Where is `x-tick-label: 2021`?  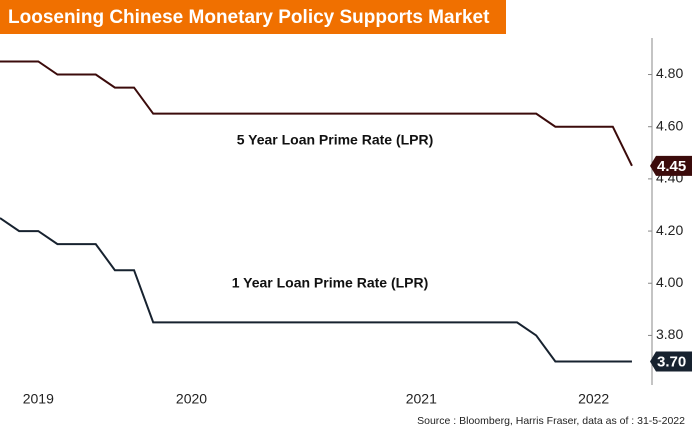
x-tick-label: 2021 is located at coordinates (421, 399).